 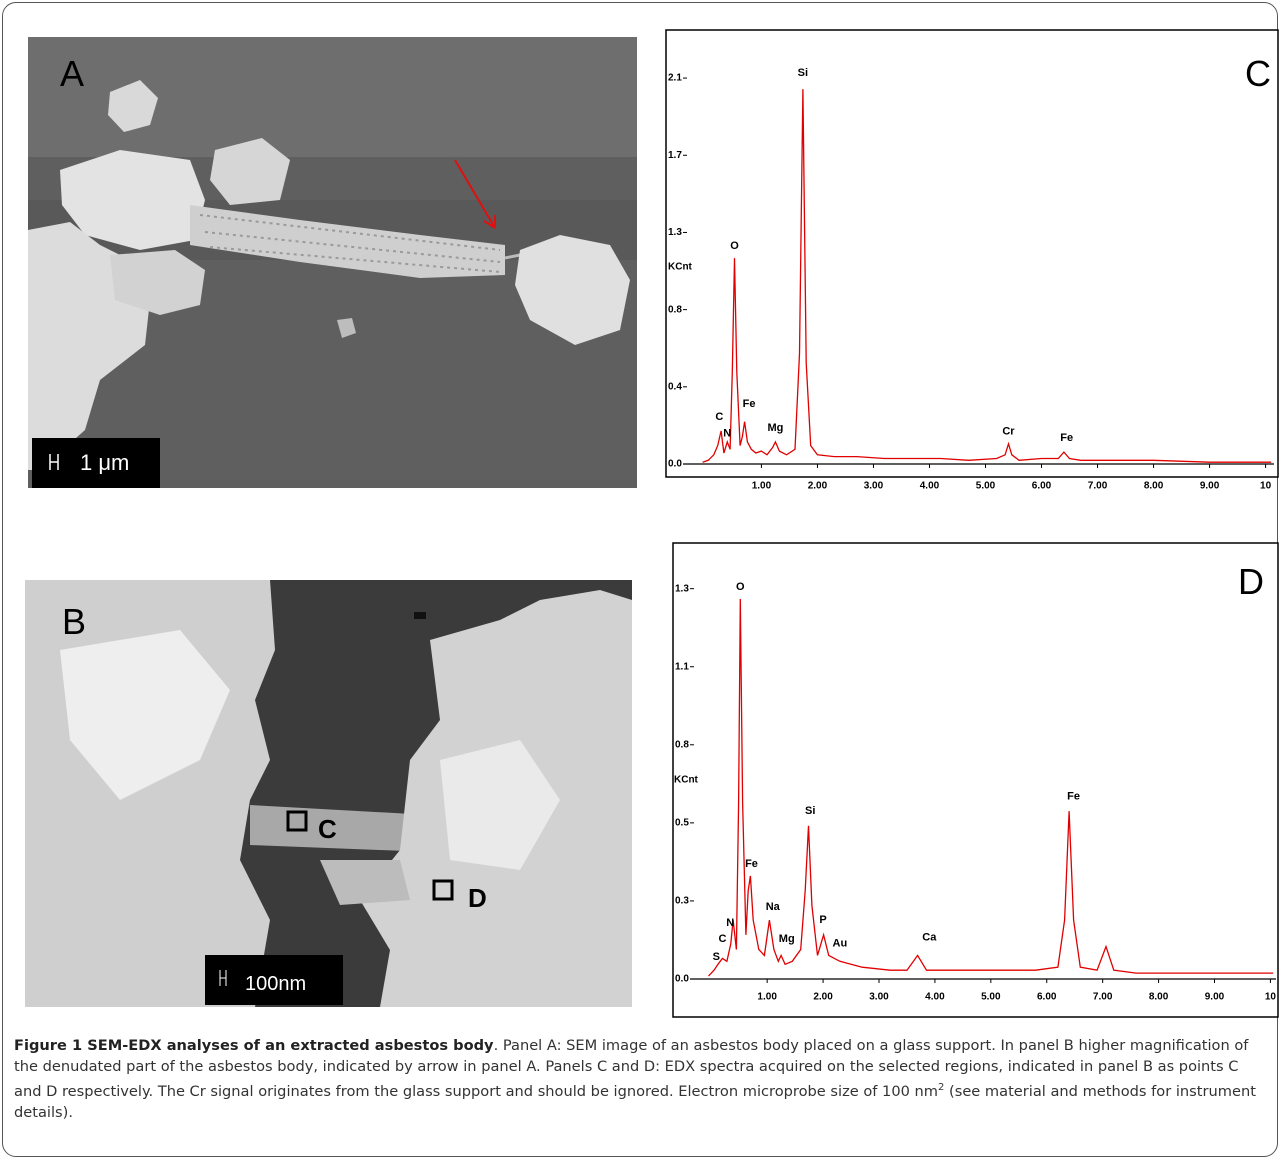 What do you see at coordinates (941, 1087) in the screenshot?
I see `caption-superscript: 2` at bounding box center [941, 1087].